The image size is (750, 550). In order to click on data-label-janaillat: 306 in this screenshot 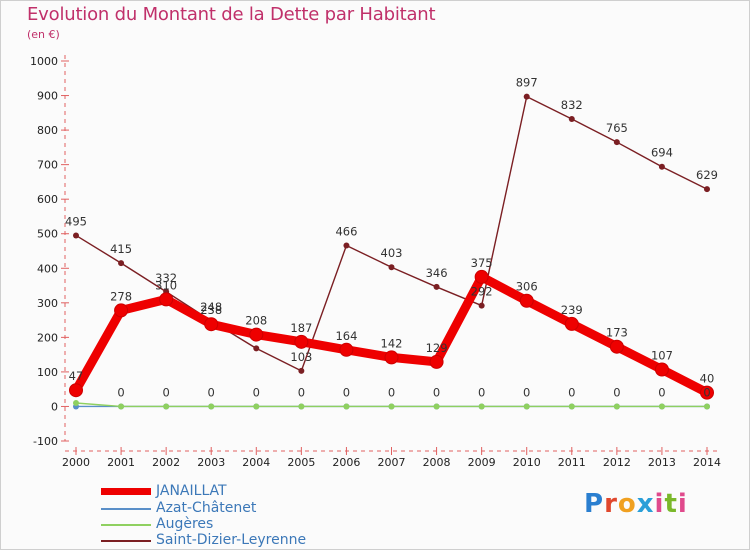, I will do `click(527, 287)`.